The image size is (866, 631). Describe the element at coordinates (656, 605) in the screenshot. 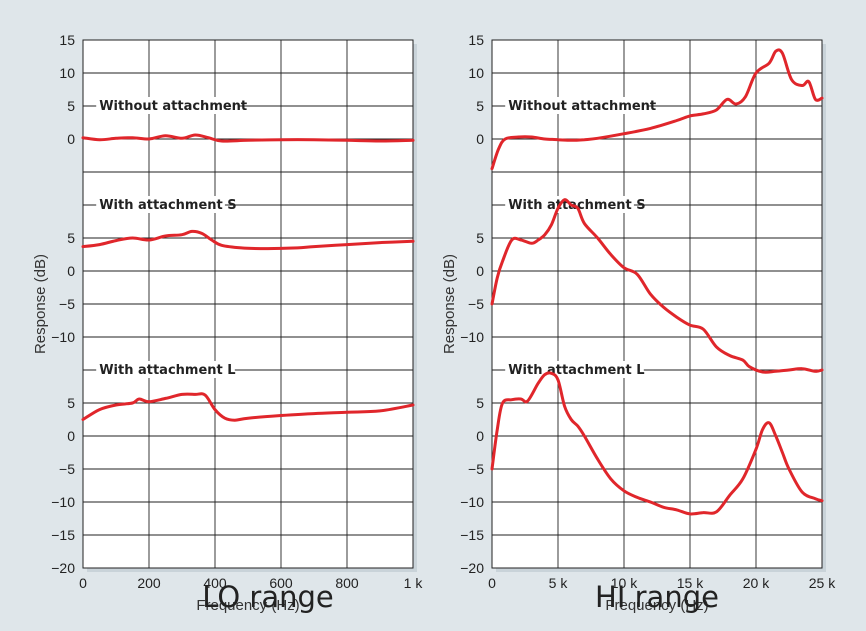

I see `hi-x-axis-label: Frequency (Hz)` at that location.